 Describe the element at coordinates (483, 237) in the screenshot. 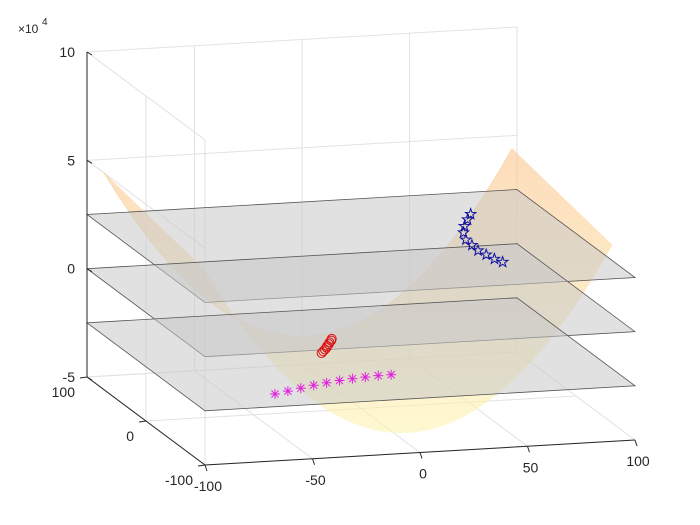

I see `series-star` at that location.